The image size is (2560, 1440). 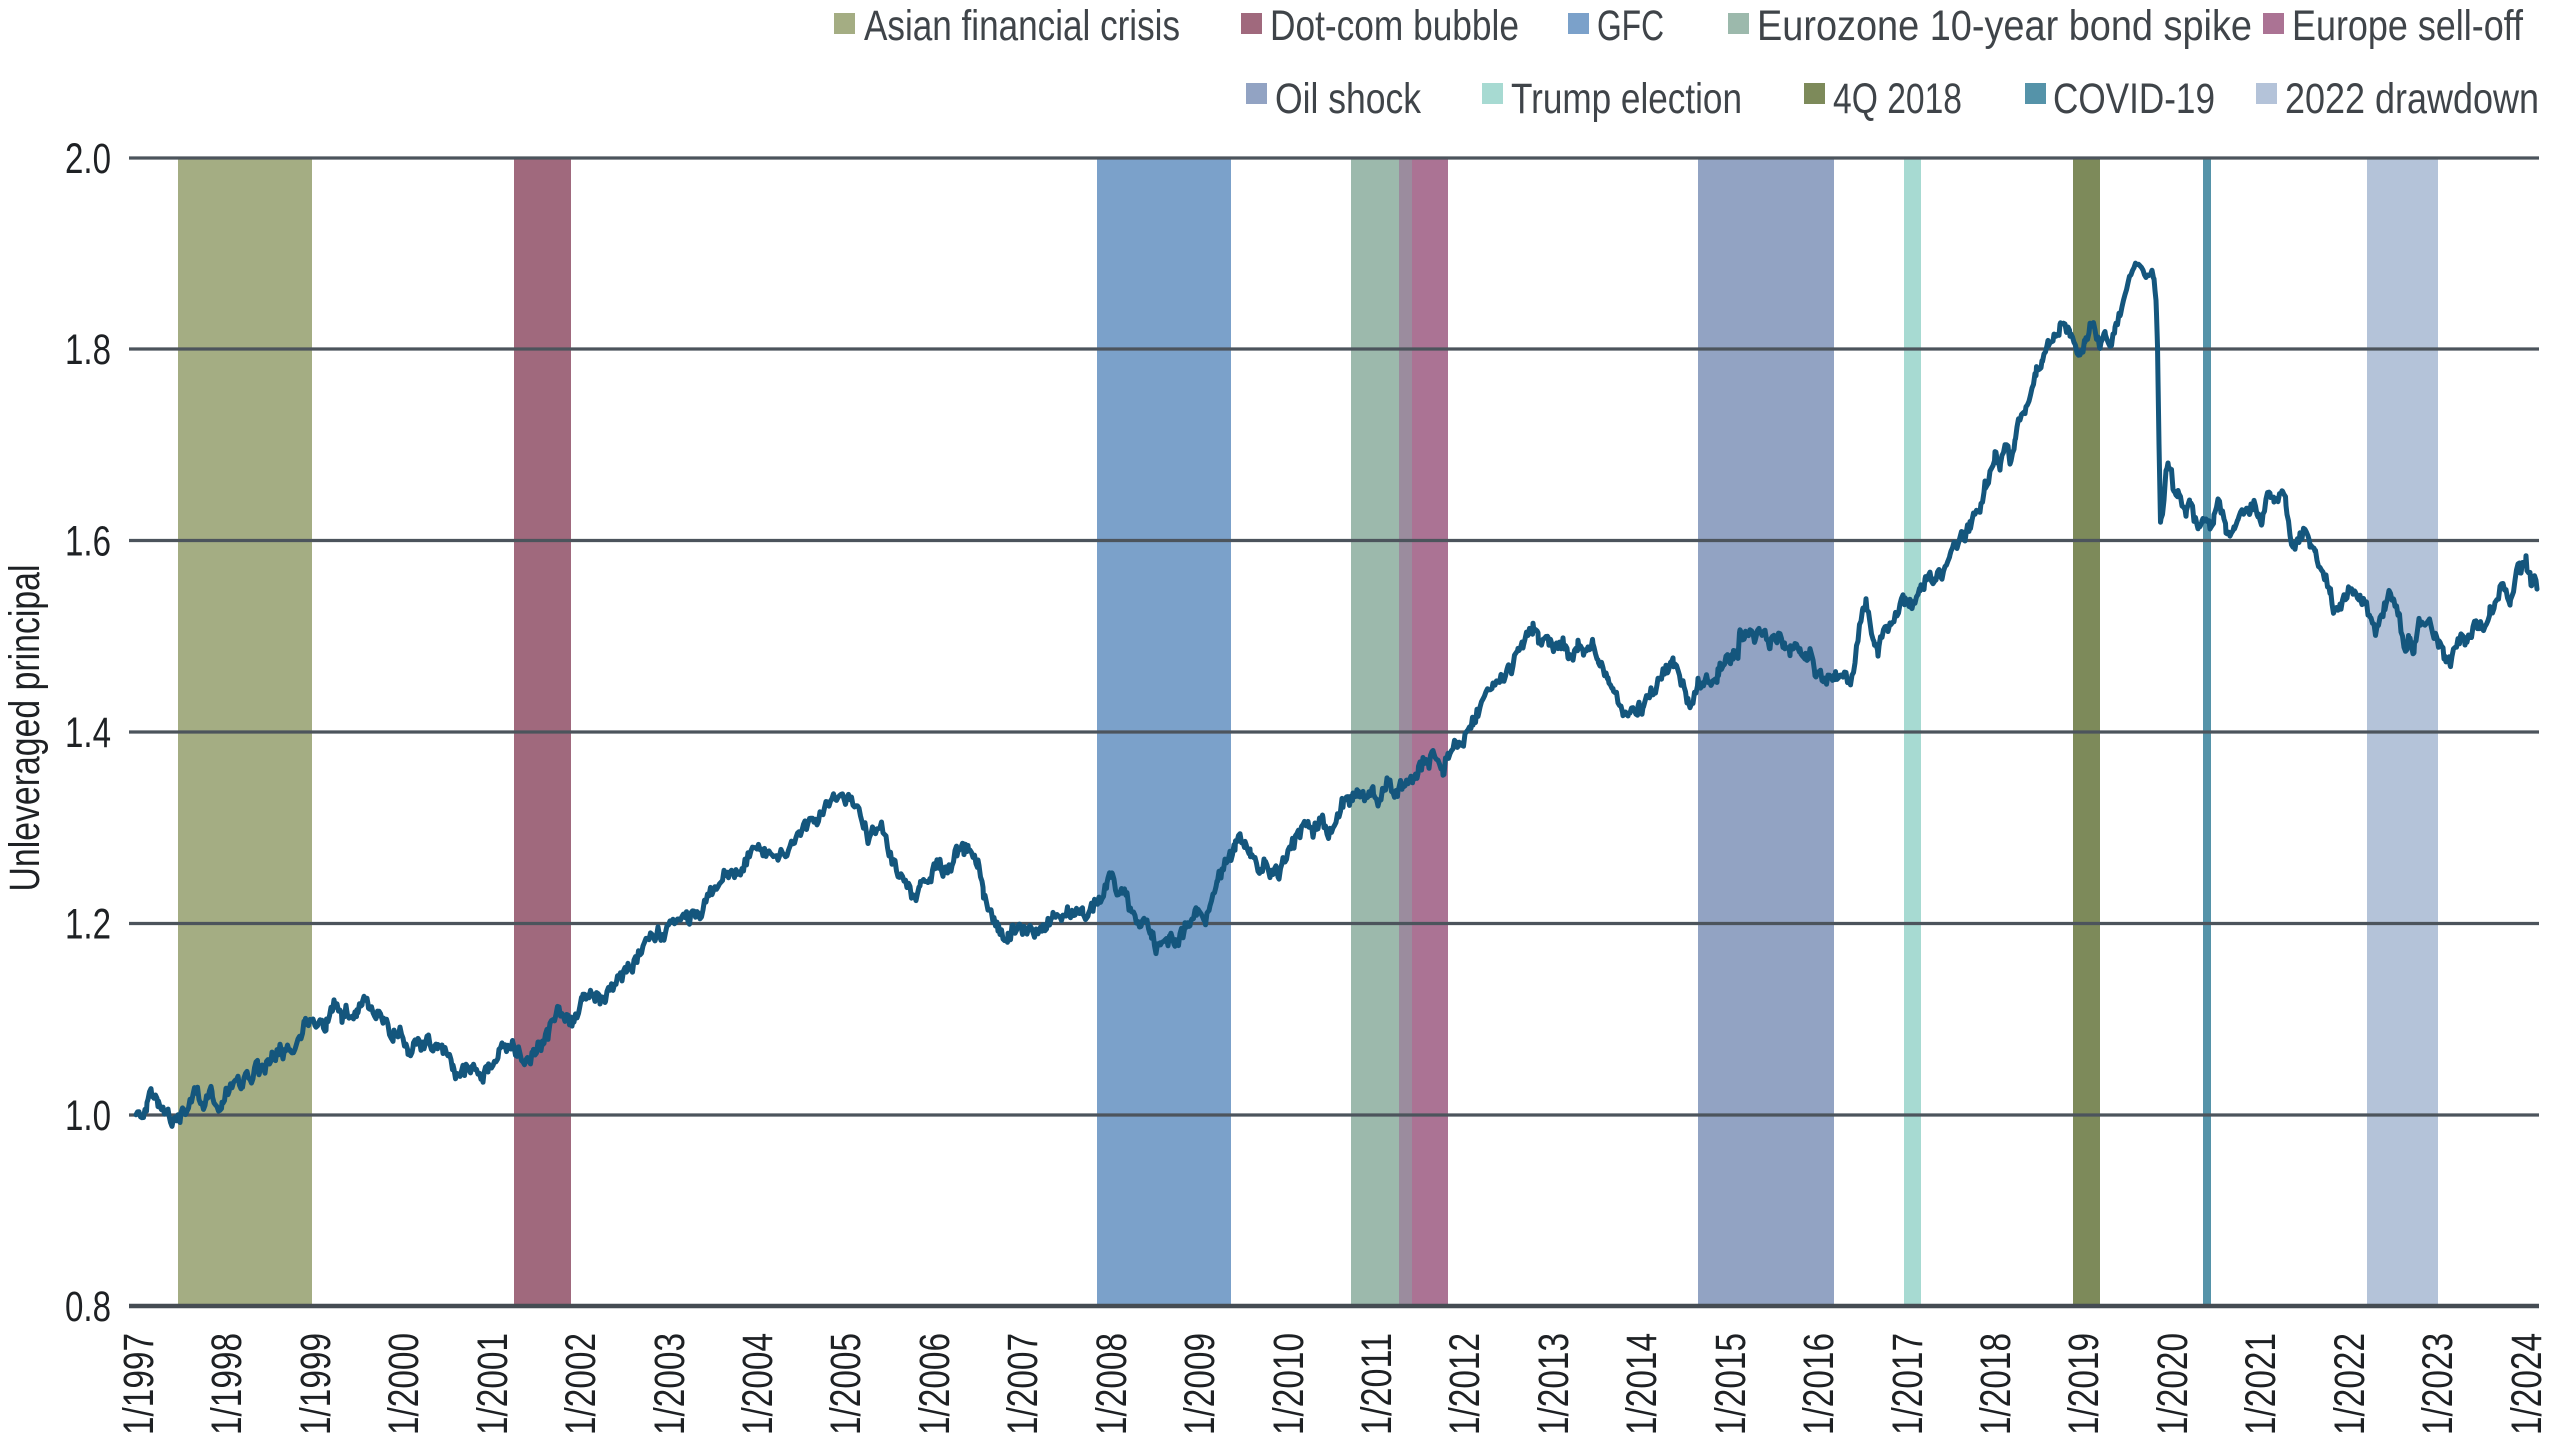 I want to click on svg-text: 4Q 2018, so click(x=1897, y=99).